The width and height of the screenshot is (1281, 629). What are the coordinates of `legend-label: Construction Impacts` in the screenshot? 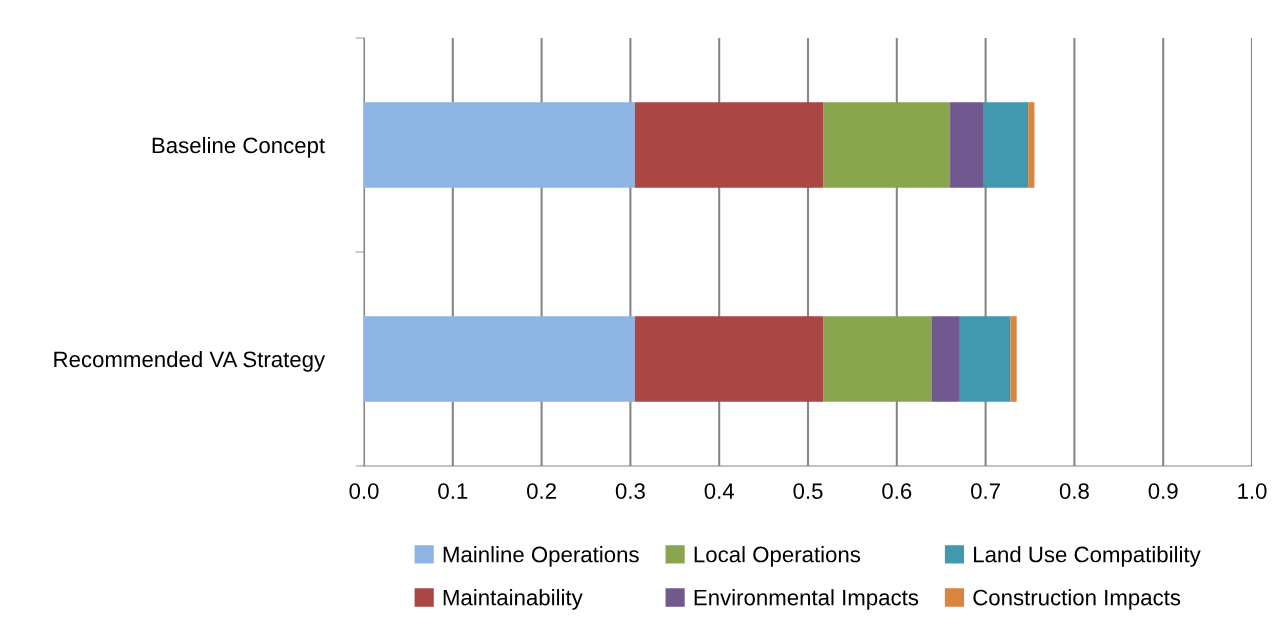 It's located at (1077, 599).